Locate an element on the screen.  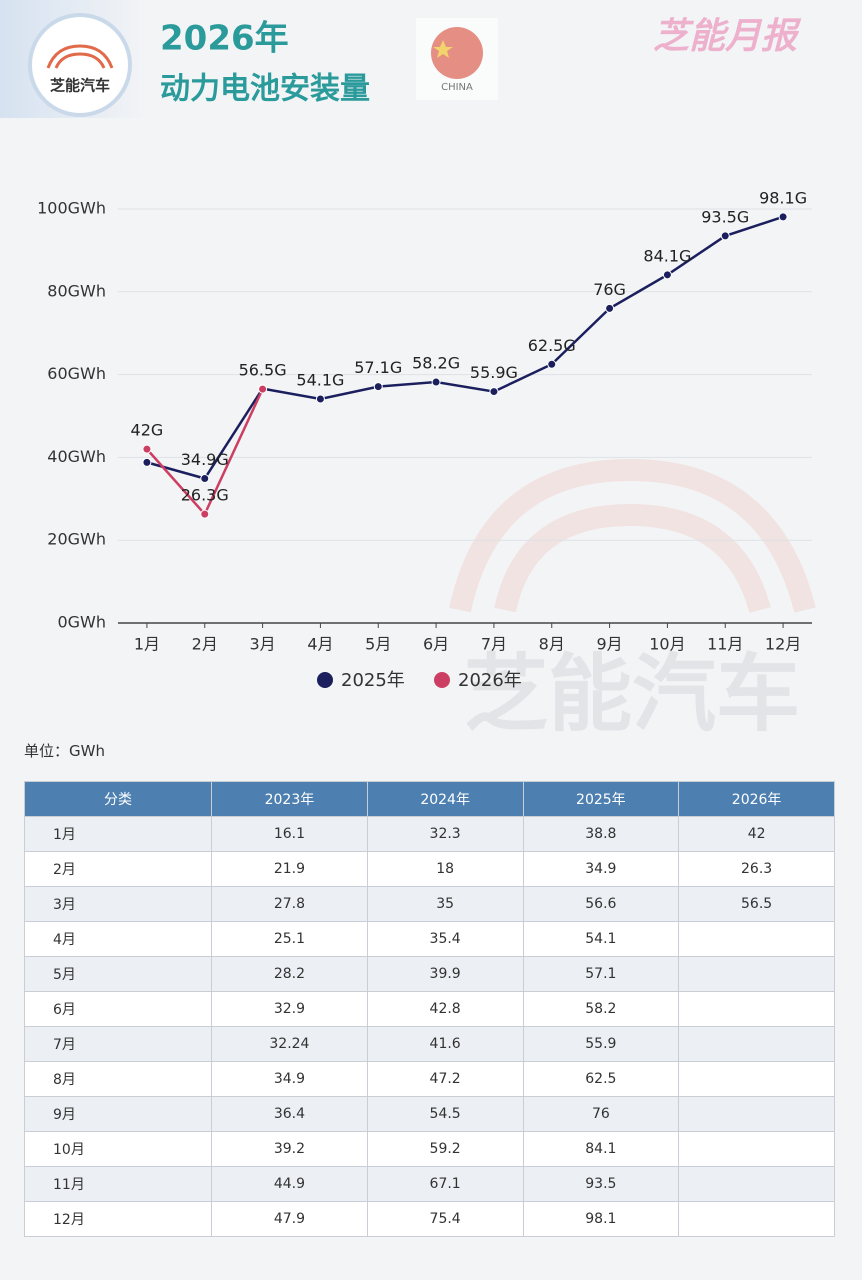
table-cell: 57.1 is located at coordinates (601, 974).